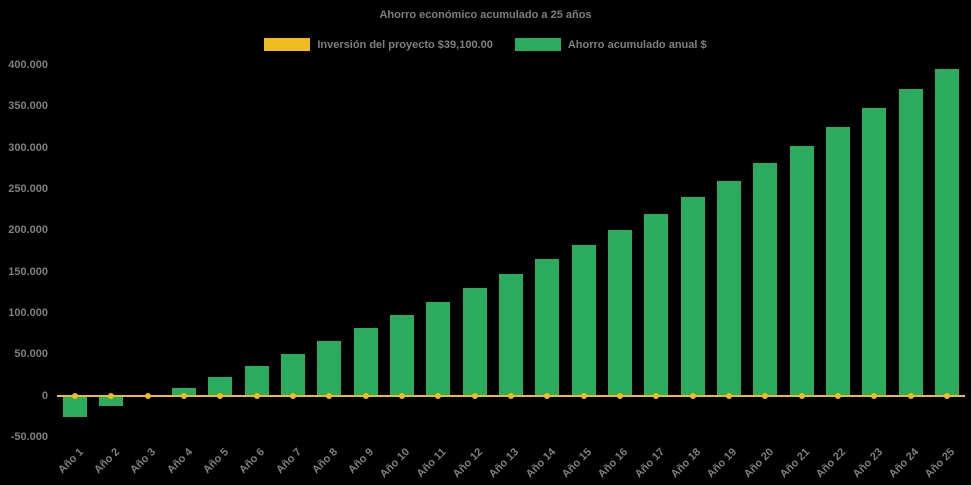 The height and width of the screenshot is (485, 971). Describe the element at coordinates (215, 461) in the screenshot. I see `x-axis-label-año-5: Año 5` at that location.